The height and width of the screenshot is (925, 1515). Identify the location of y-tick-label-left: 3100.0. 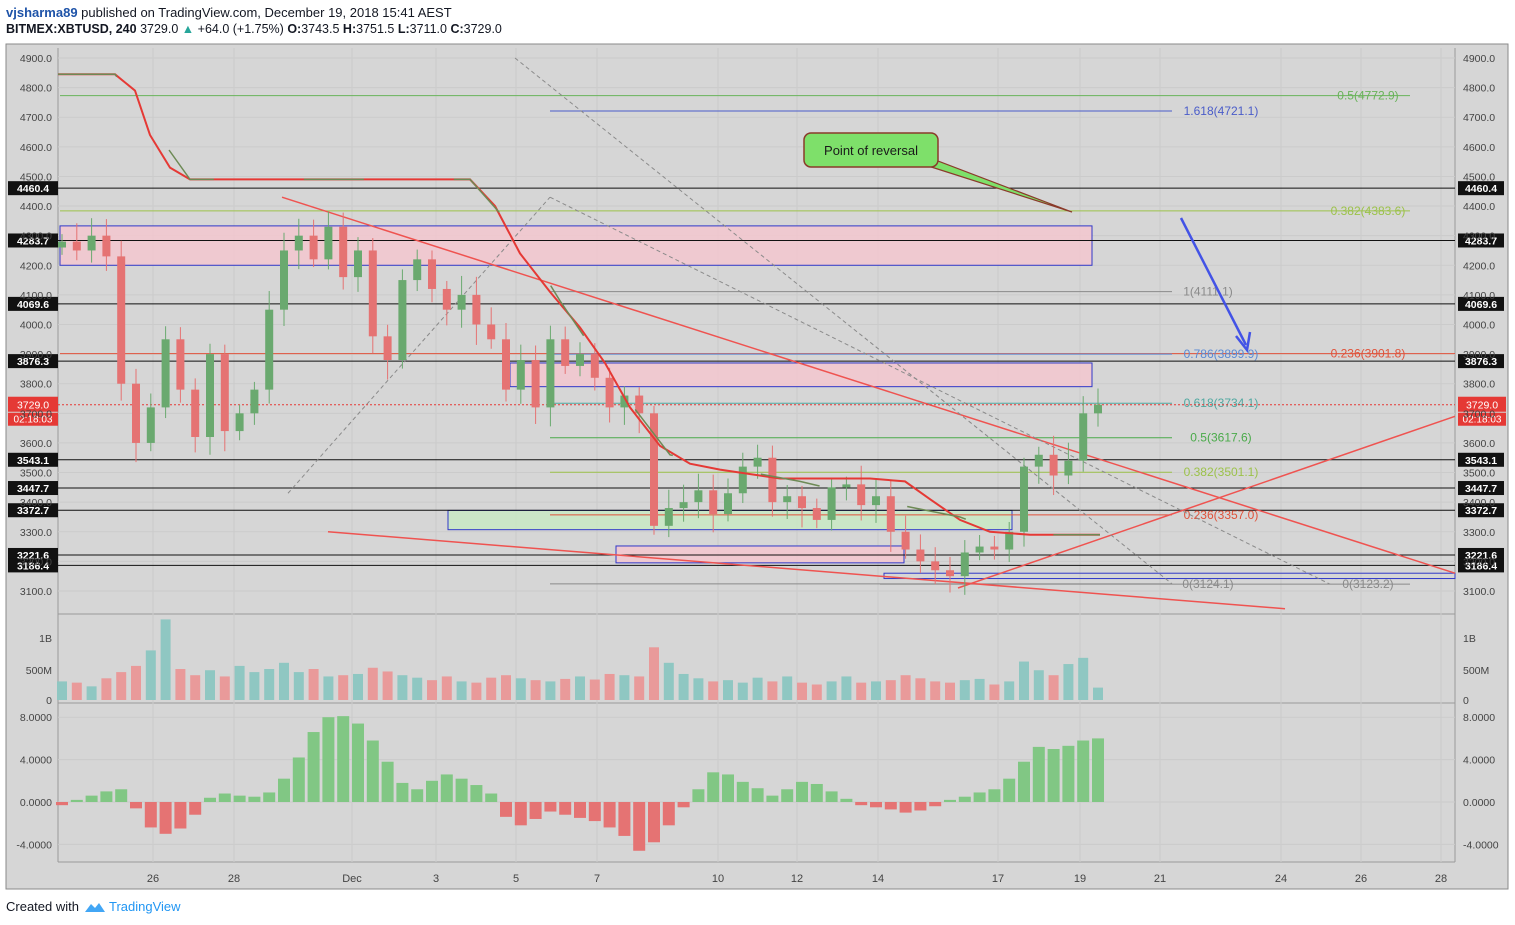
(36, 592).